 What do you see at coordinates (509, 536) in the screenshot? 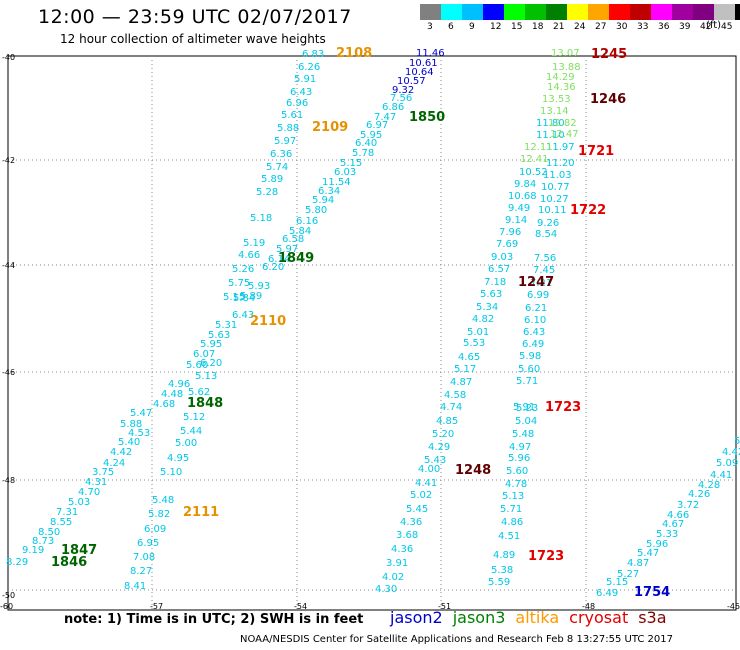
I see `wave-height-value: 4.51` at bounding box center [509, 536].